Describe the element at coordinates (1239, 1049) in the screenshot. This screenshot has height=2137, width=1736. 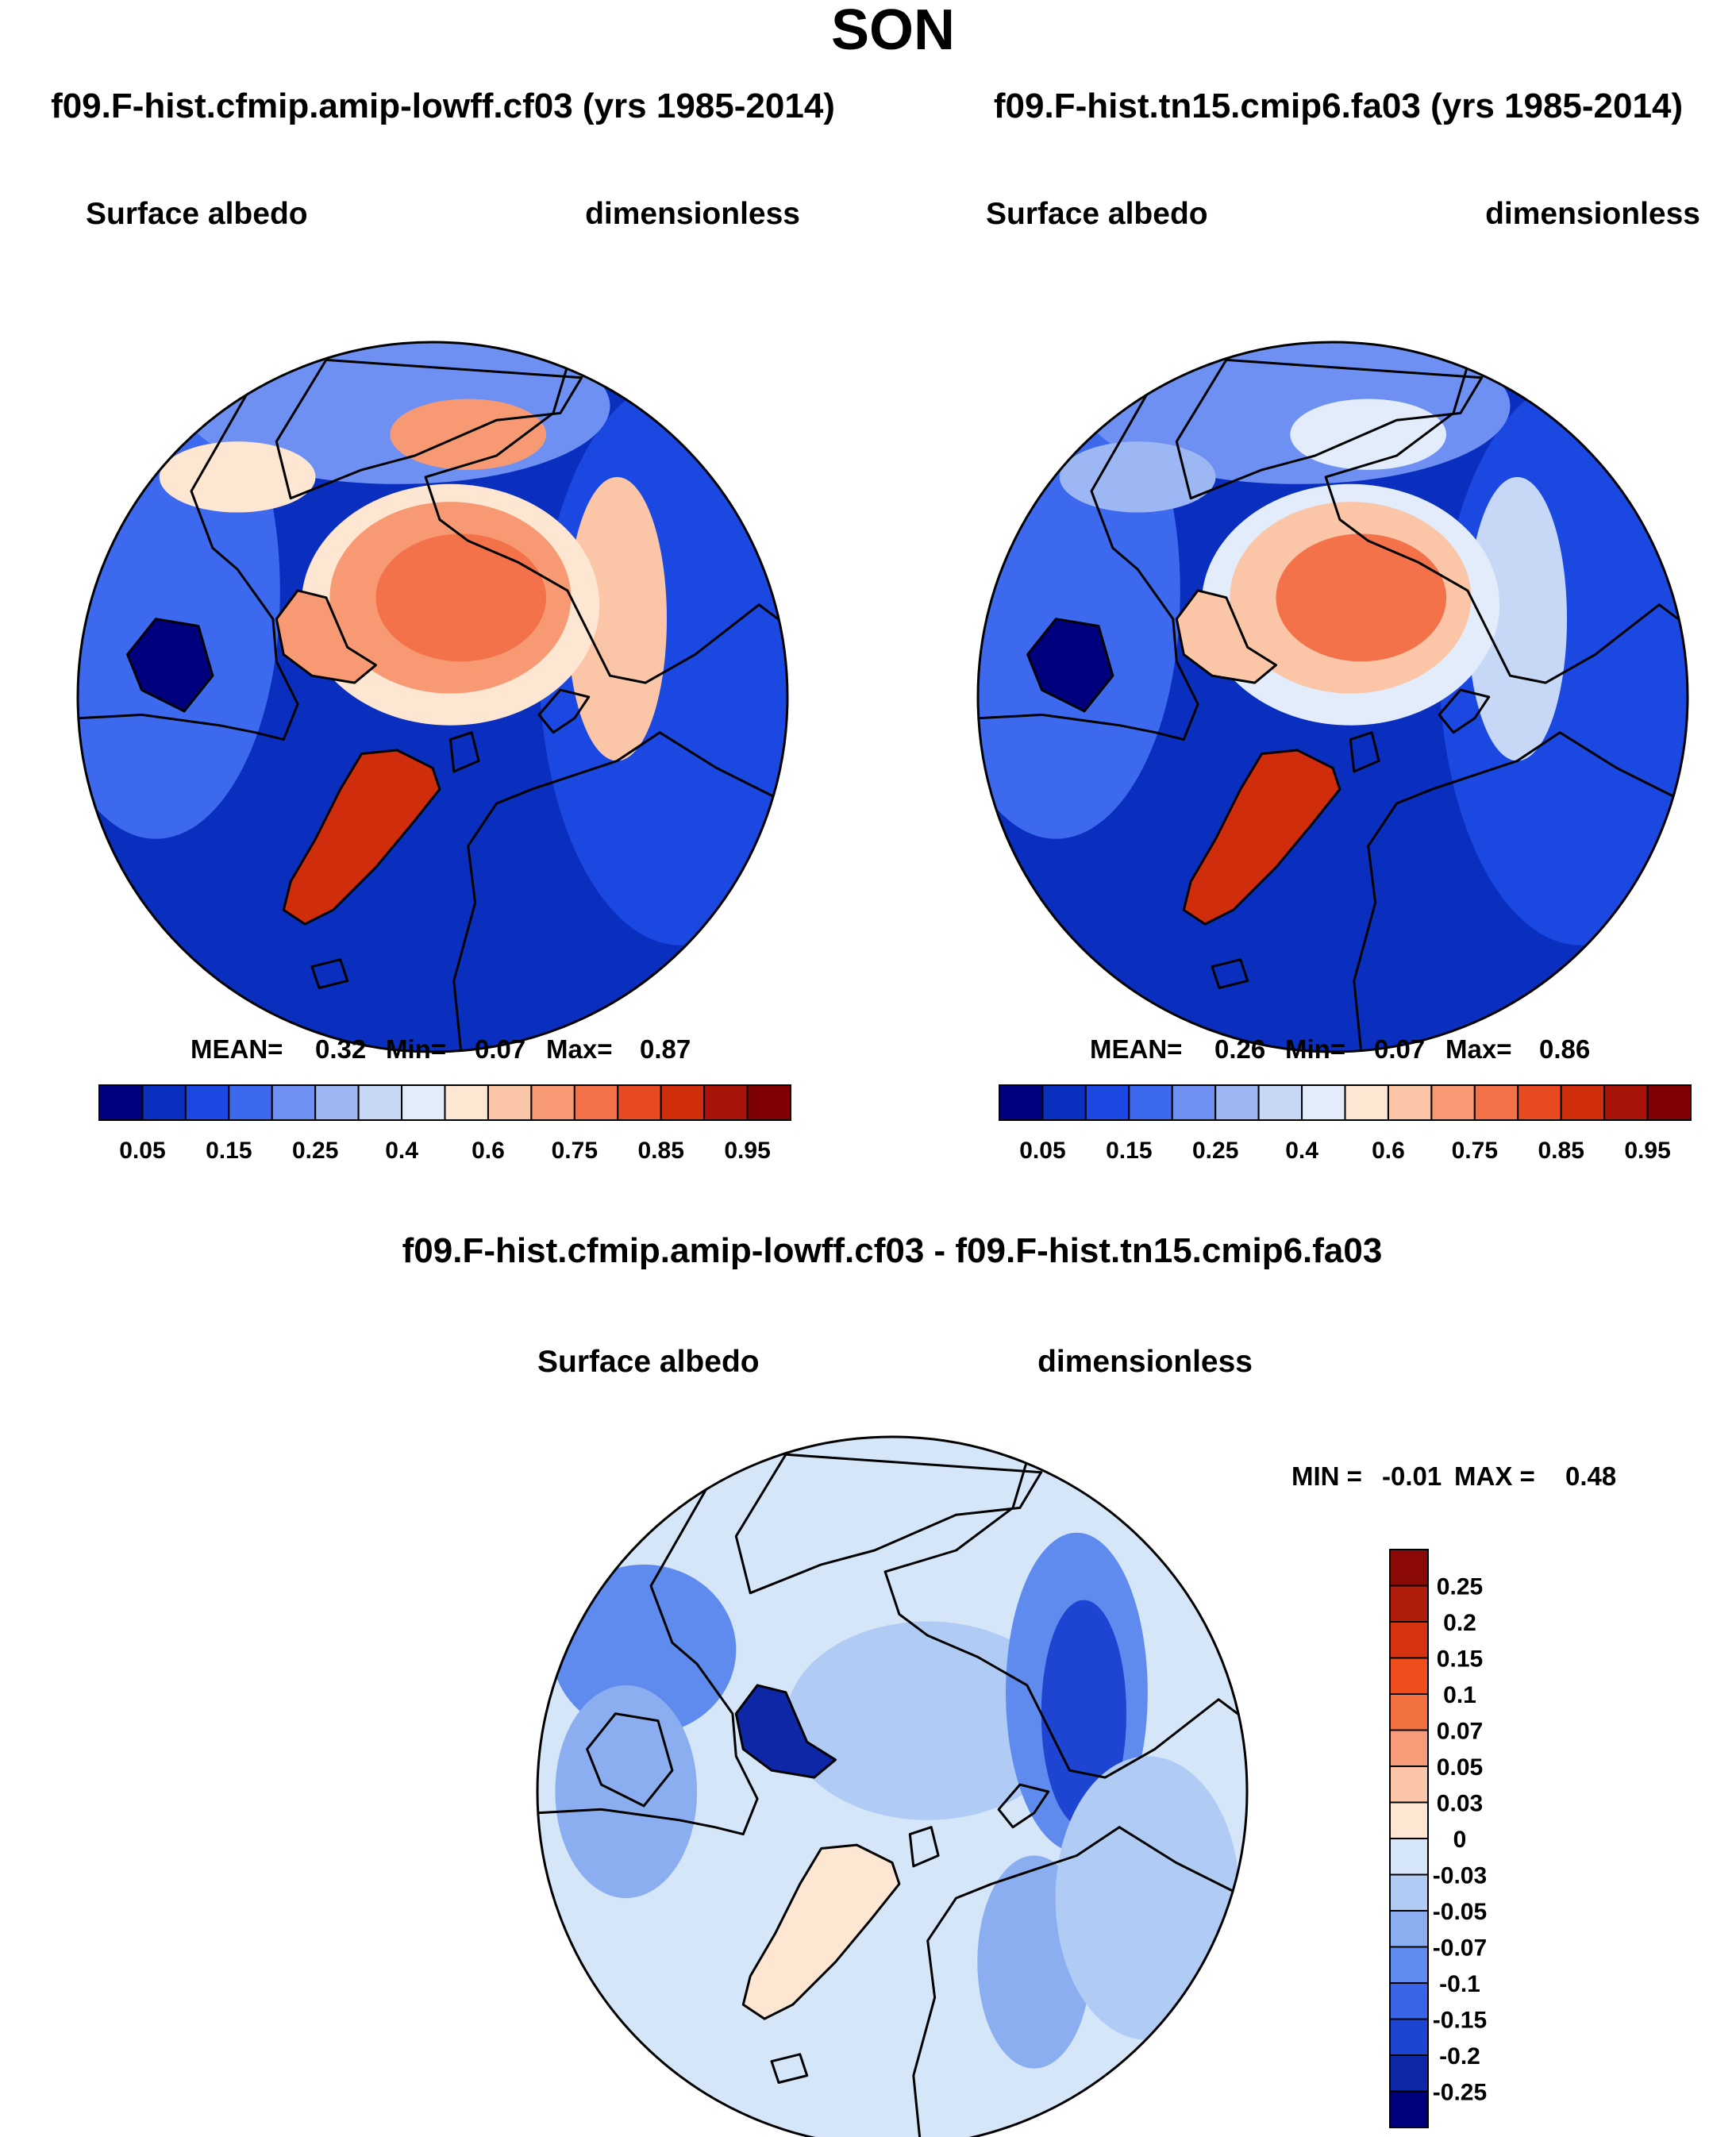
I see `panel-2-mean-value: 0.26` at that location.